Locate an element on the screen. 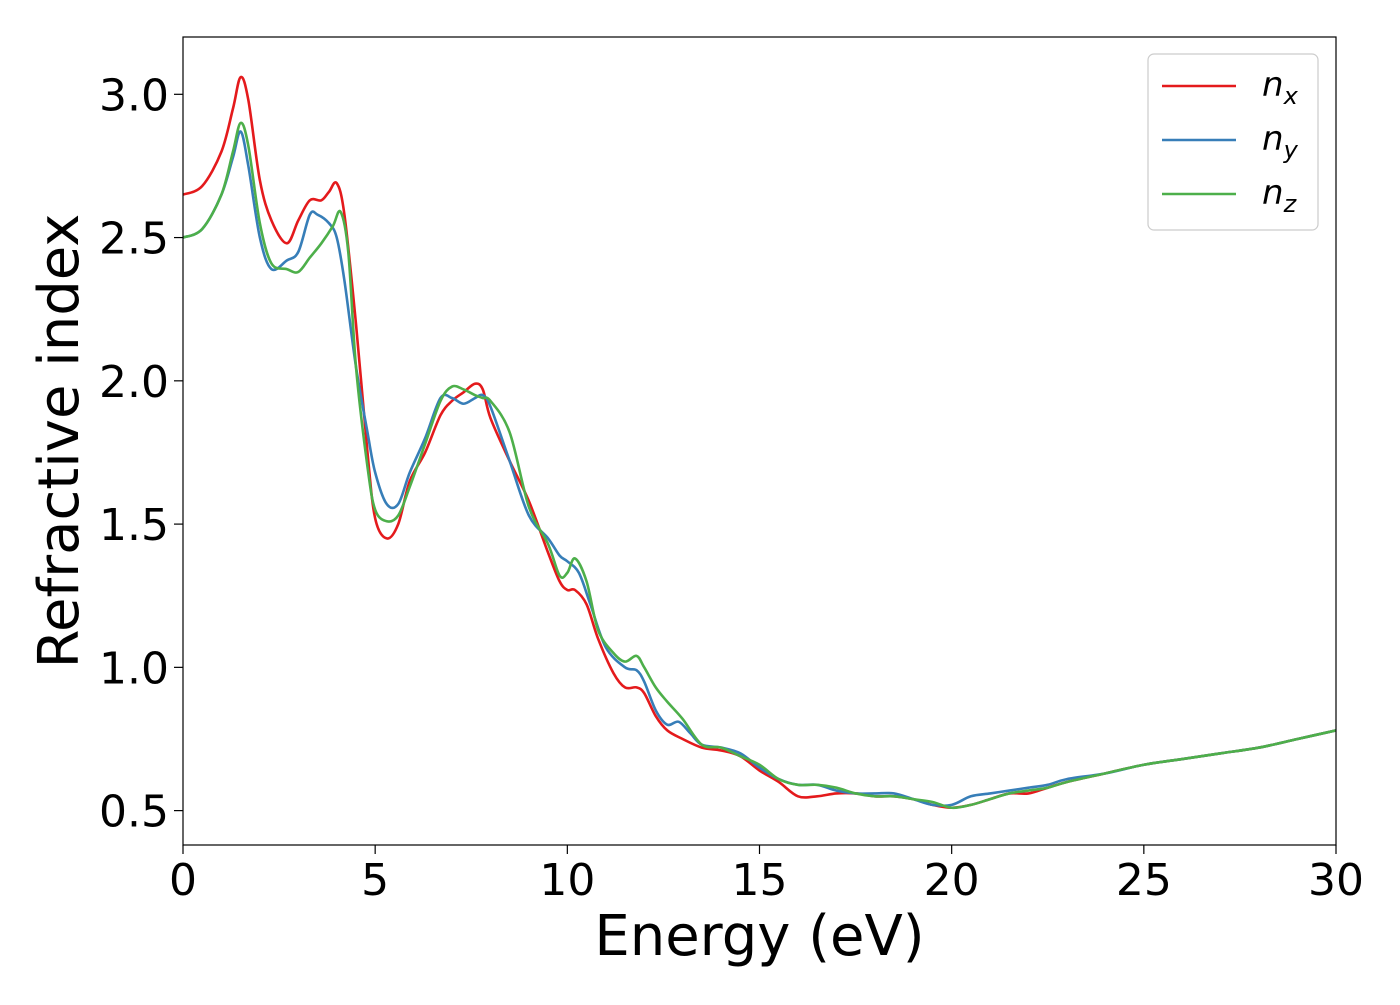 Image resolution: width=1400 pixels, height=1005 pixels. x-tick-label: 30 is located at coordinates (1336, 880).